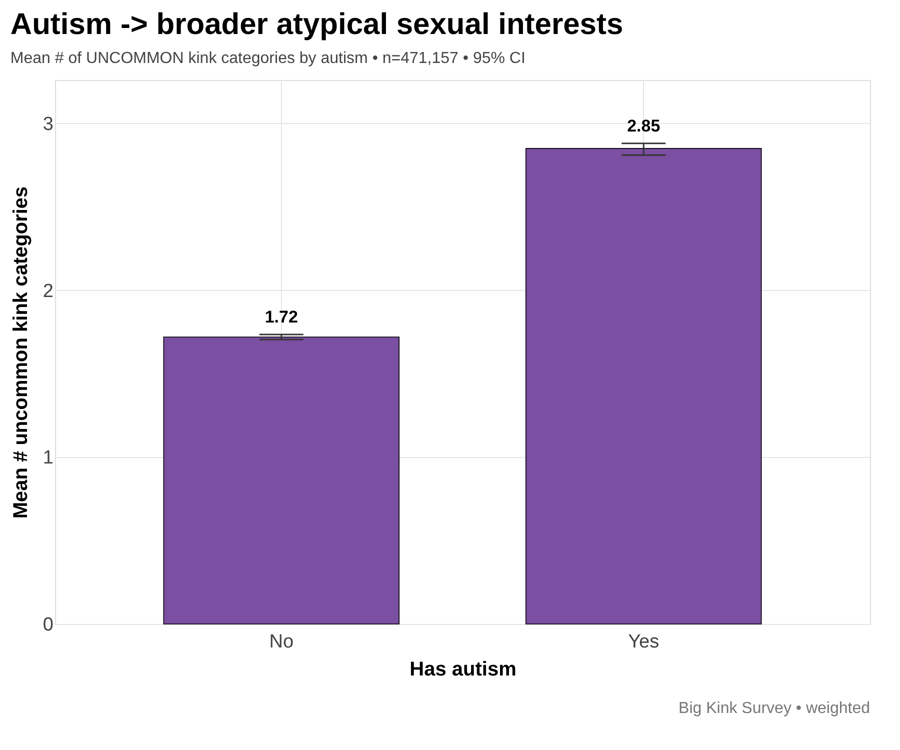 The height and width of the screenshot is (750, 900). What do you see at coordinates (774, 708) in the screenshot?
I see `text: Big Kink Survey • weighted` at bounding box center [774, 708].